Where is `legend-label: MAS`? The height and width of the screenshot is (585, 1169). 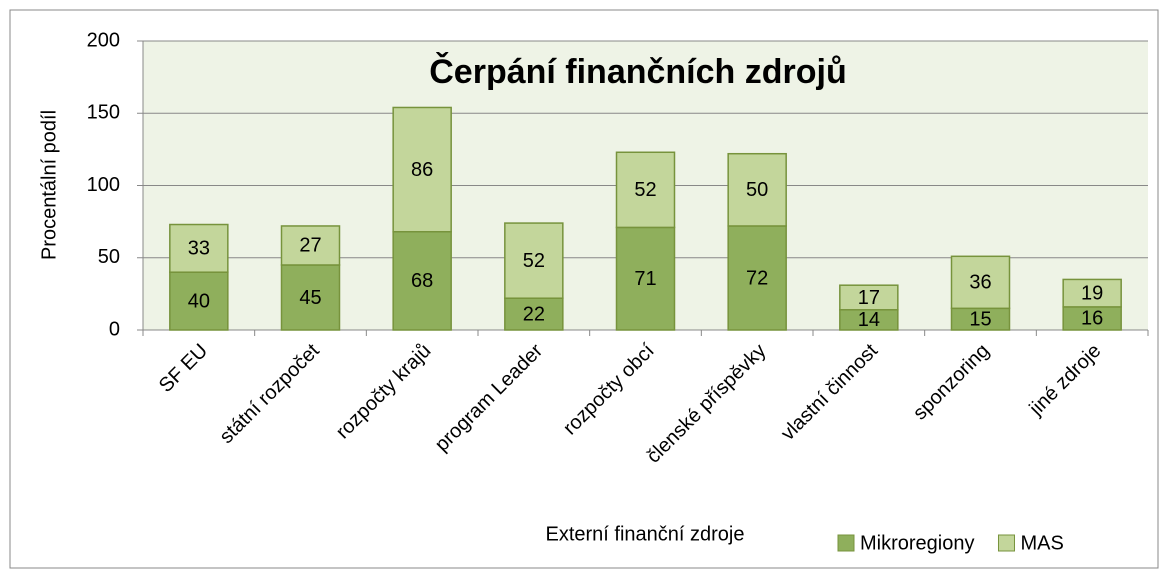
legend-label: MAS is located at coordinates (1041, 543).